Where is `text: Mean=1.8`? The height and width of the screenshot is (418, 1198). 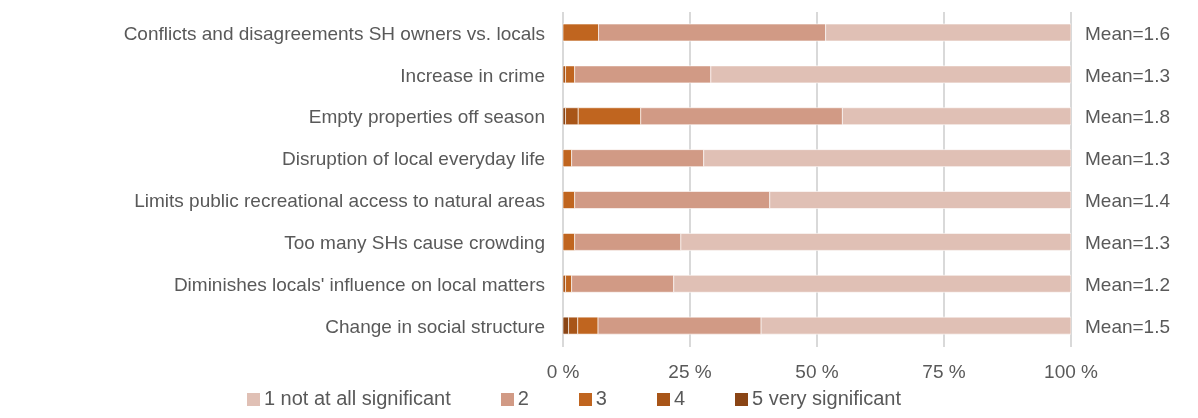
text: Mean=1.8 is located at coordinates (1128, 117).